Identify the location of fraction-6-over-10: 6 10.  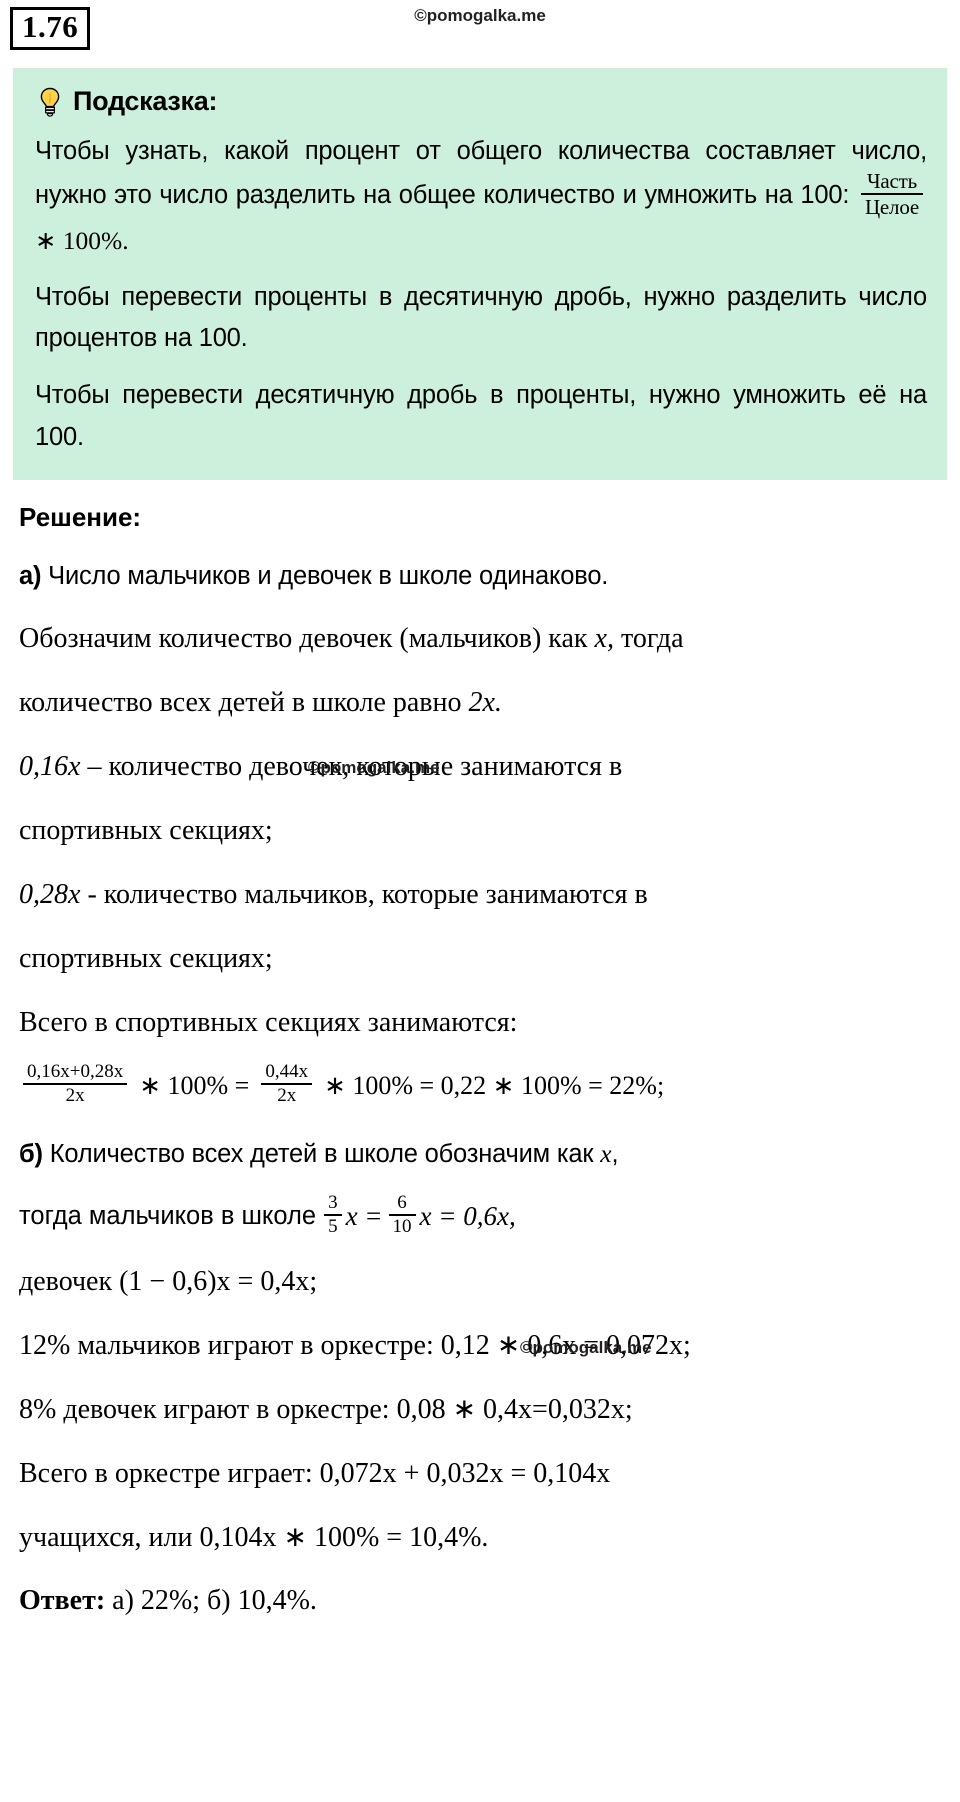
(402, 1214).